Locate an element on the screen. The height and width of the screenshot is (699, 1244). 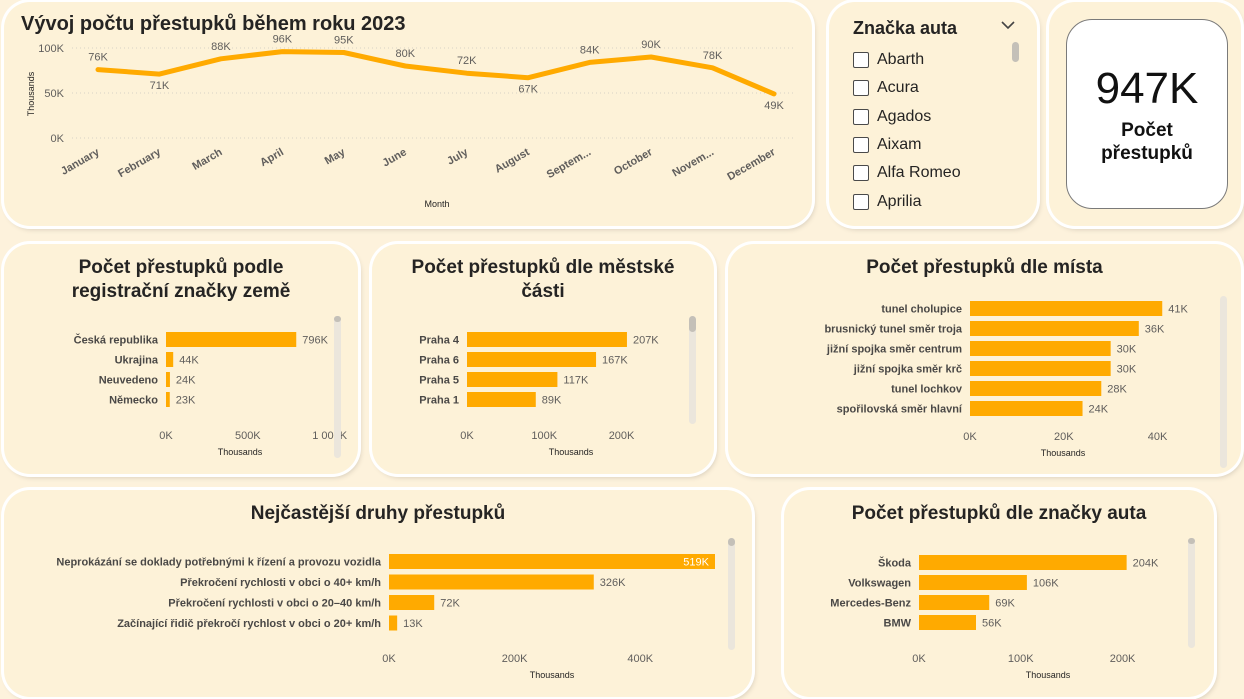
types-chart-title: Nejčastější druhy přestupků is located at coordinates (378, 513).